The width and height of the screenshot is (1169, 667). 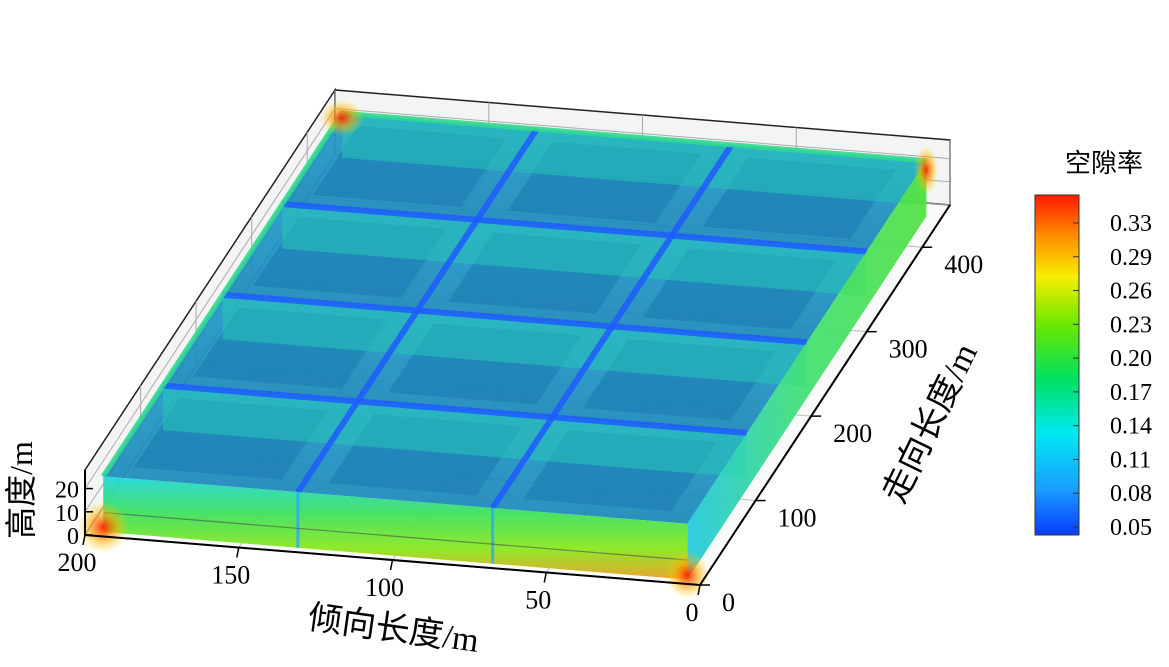 What do you see at coordinates (963, 264) in the screenshot?
I see `y-tick-label: 400` at bounding box center [963, 264].